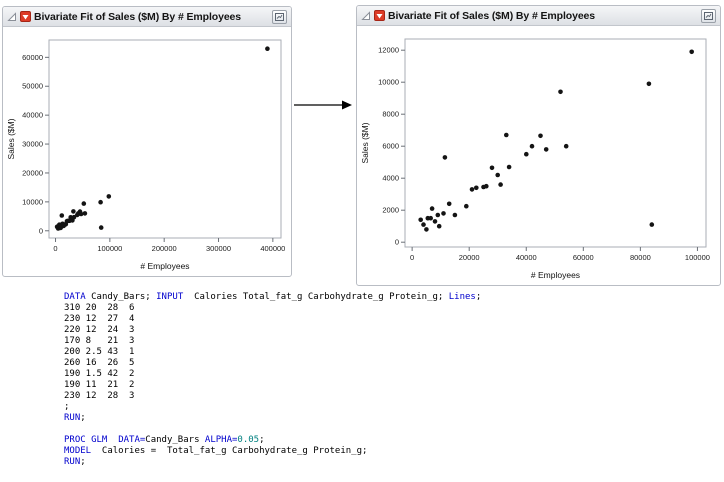  I want to click on x-tick-label: 100000, so click(109, 248).